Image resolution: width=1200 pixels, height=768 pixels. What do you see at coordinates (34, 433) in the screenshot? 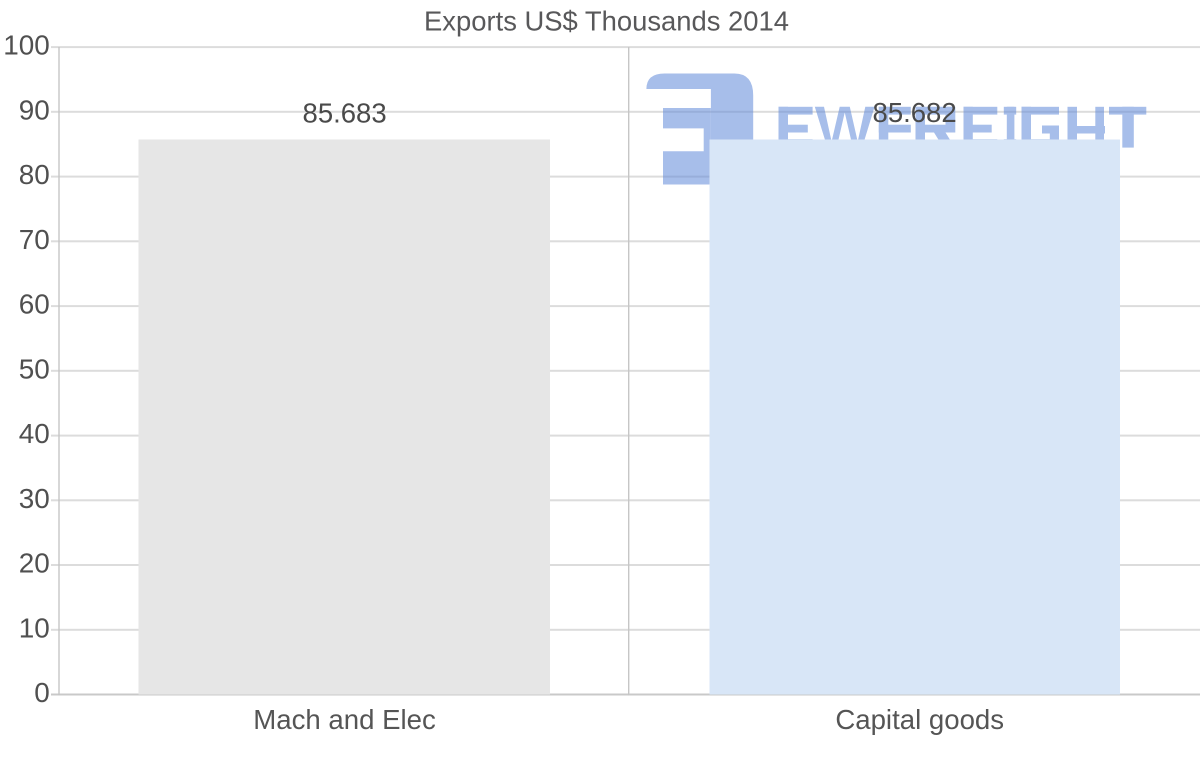
I see `svg-text: 40` at bounding box center [34, 433].